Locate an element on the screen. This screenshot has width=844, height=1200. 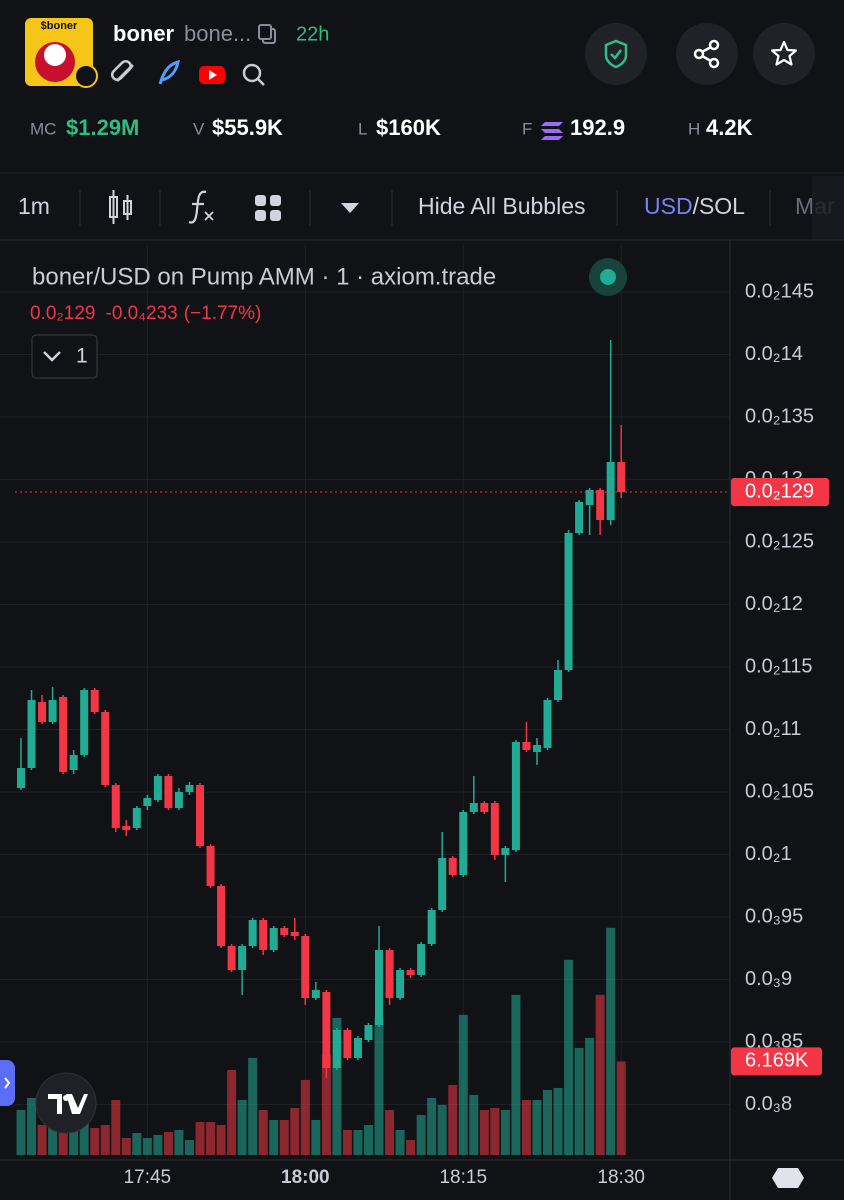
readout-change: -0.0₄233 is located at coordinates (142, 313).